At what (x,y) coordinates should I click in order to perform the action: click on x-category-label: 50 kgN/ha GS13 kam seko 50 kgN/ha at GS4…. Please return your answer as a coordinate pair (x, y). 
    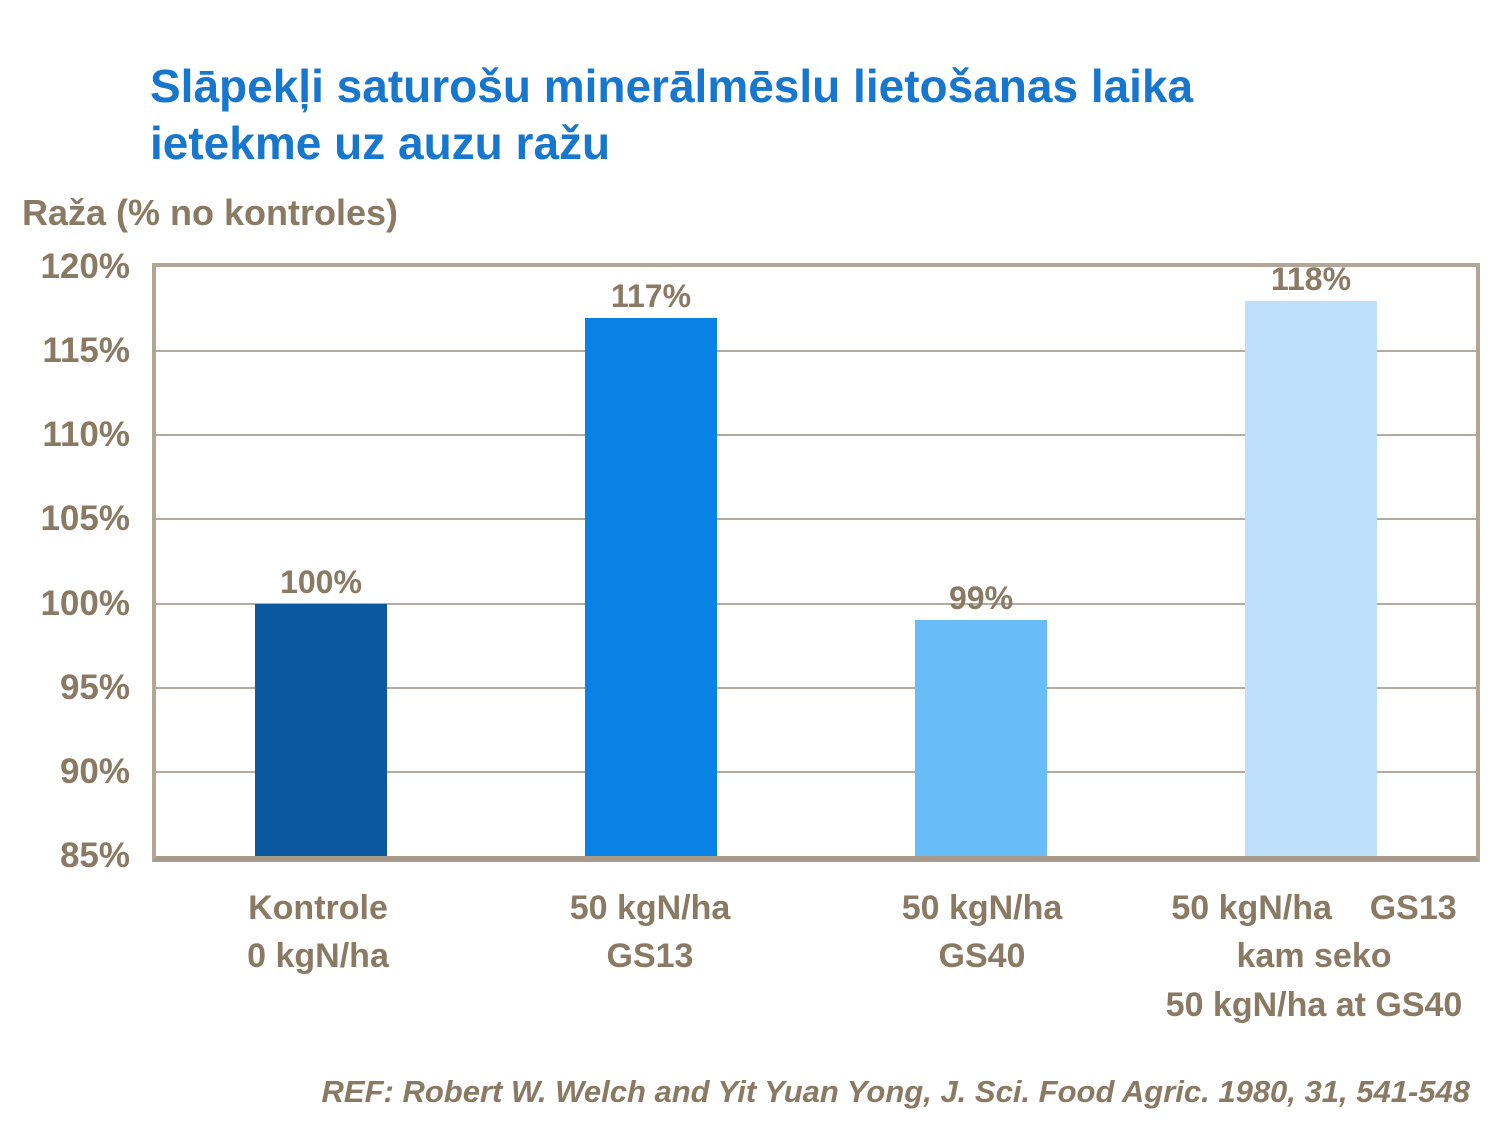
    Looking at the image, I should click on (1314, 956).